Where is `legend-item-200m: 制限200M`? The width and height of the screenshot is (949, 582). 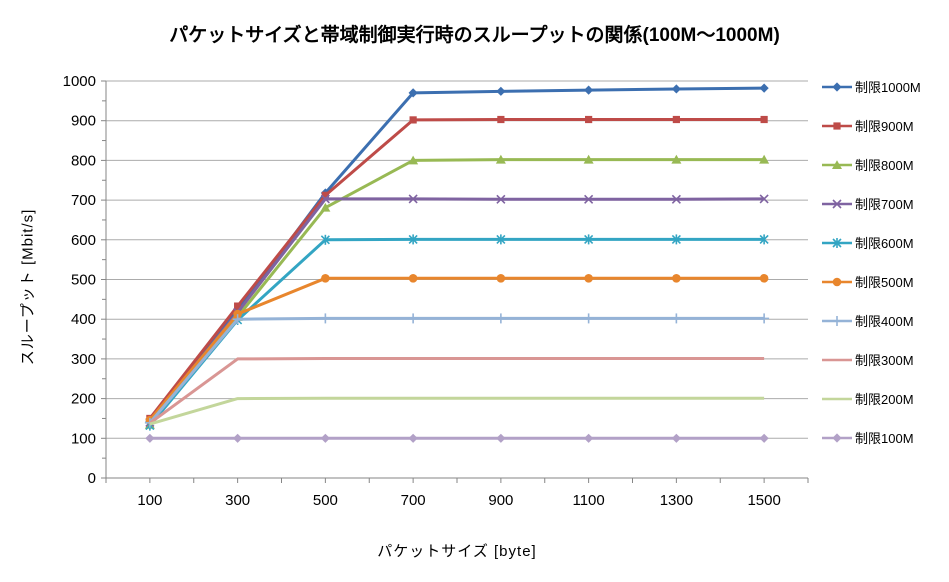
legend-item-200m: 制限200M is located at coordinates (871, 398).